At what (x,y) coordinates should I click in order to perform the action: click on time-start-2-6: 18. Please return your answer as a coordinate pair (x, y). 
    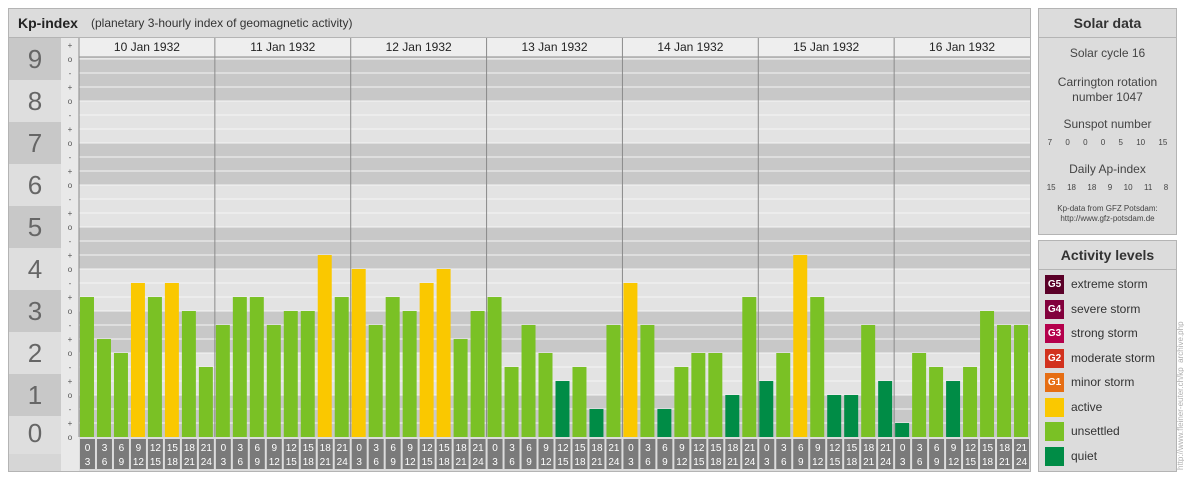
    Looking at the image, I should click on (462, 448).